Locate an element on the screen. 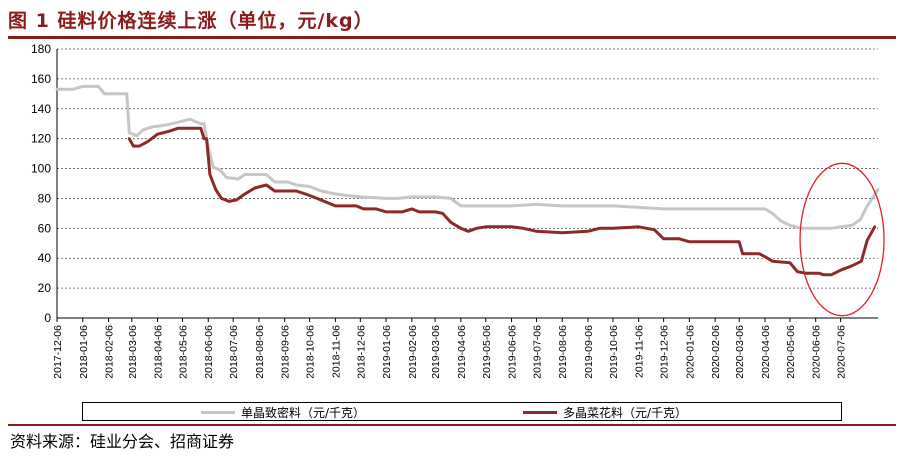 The height and width of the screenshot is (457, 903). x-tick-label-19: 2019-07-06 is located at coordinates (537, 352).